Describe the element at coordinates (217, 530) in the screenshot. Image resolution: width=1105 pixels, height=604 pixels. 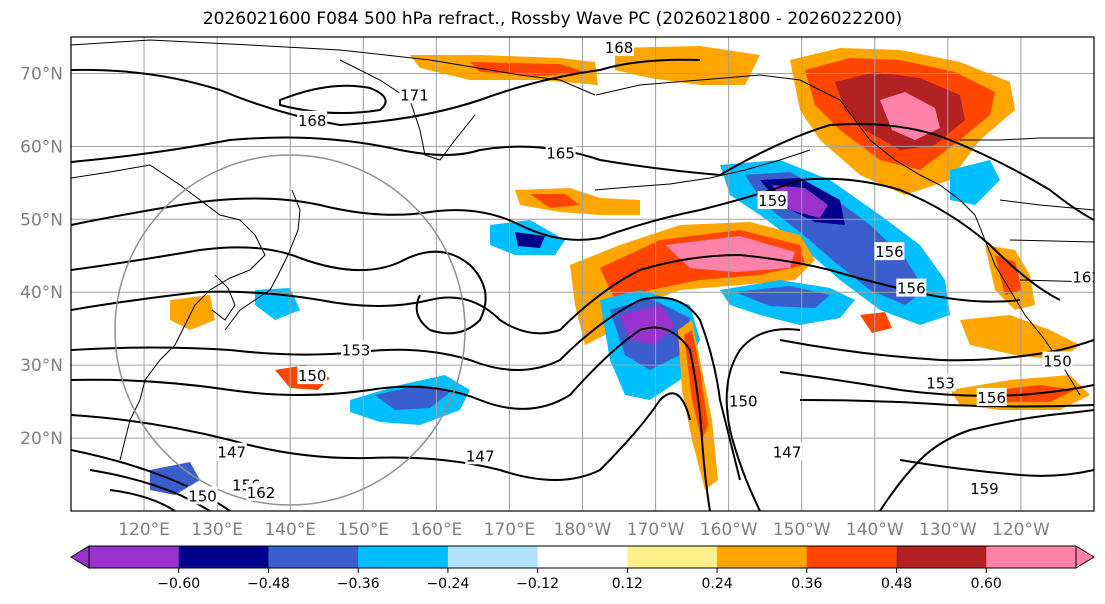
I see `longitude-label: 130°E` at that location.